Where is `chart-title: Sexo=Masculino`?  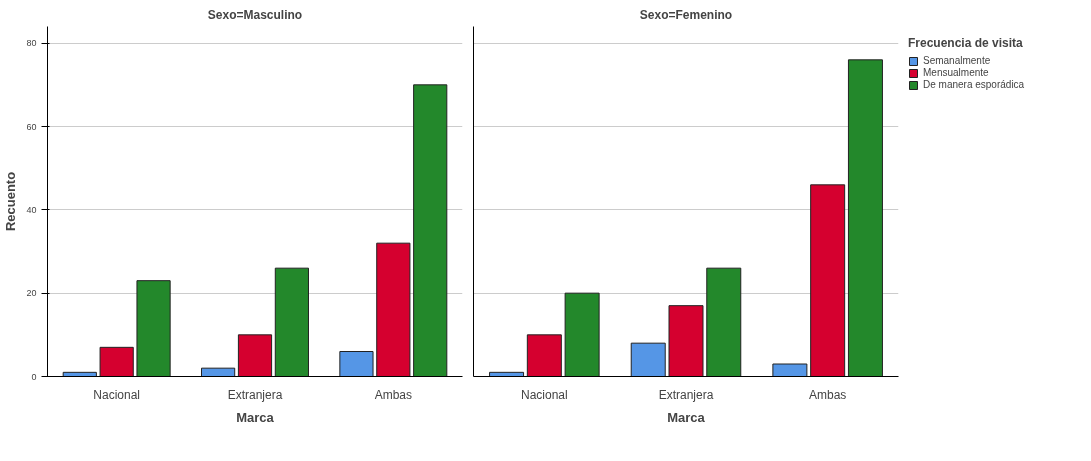 chart-title: Sexo=Masculino is located at coordinates (255, 14).